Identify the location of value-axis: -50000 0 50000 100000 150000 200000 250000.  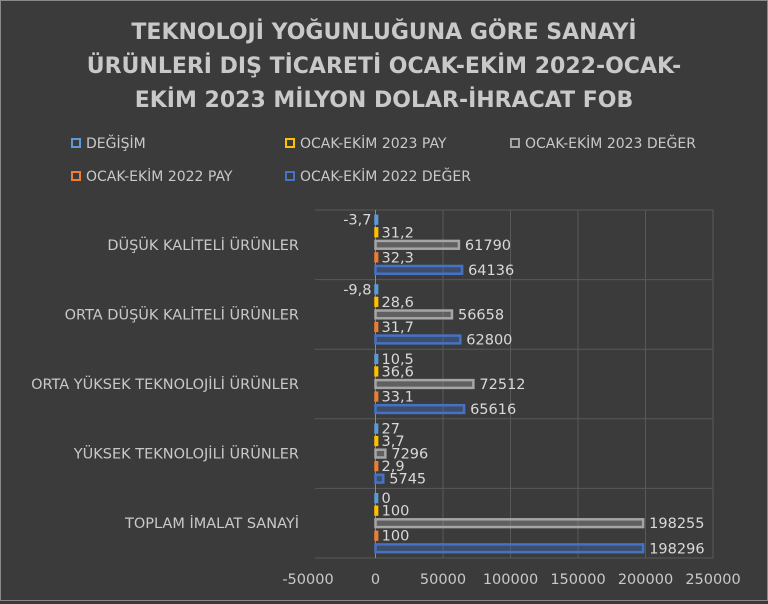
(511, 580).